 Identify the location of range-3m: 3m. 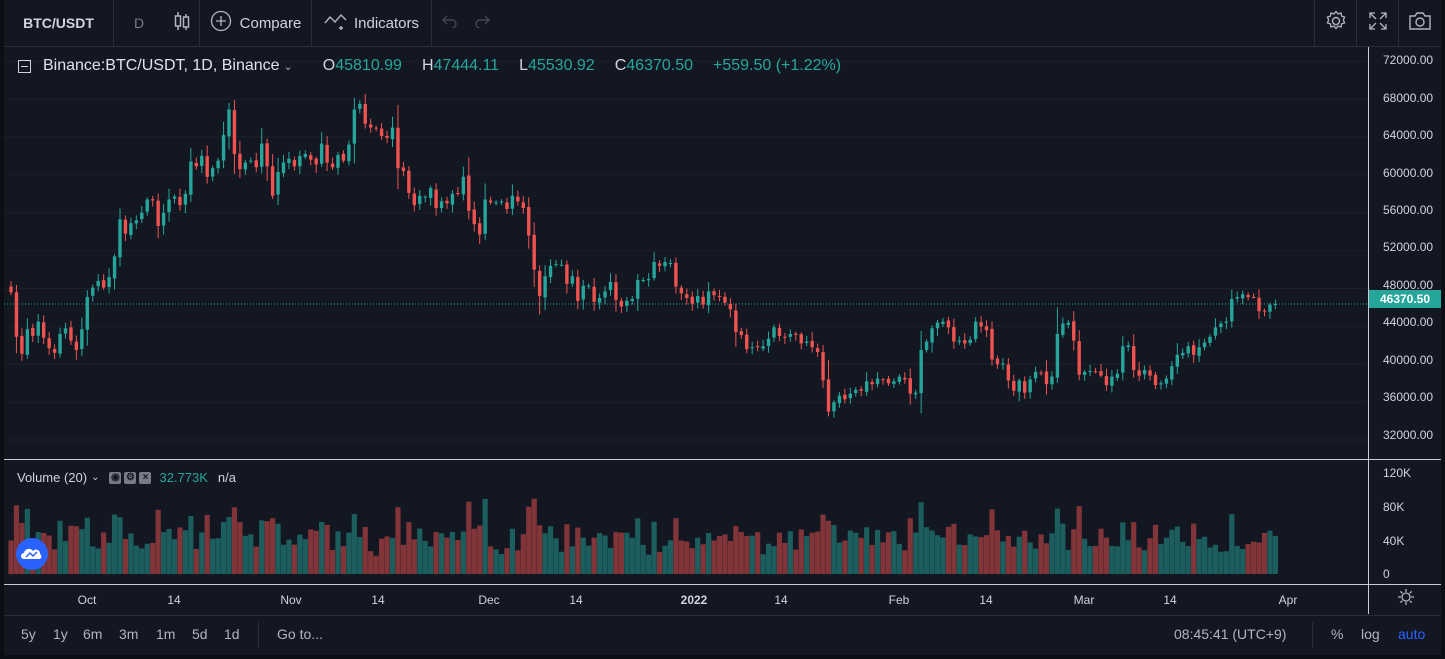
(129, 634).